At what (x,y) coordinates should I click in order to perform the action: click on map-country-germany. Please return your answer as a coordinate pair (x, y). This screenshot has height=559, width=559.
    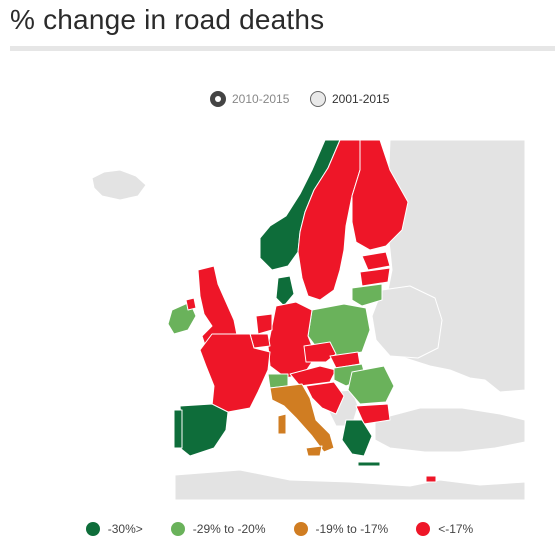
    Looking at the image, I should click on (292, 340).